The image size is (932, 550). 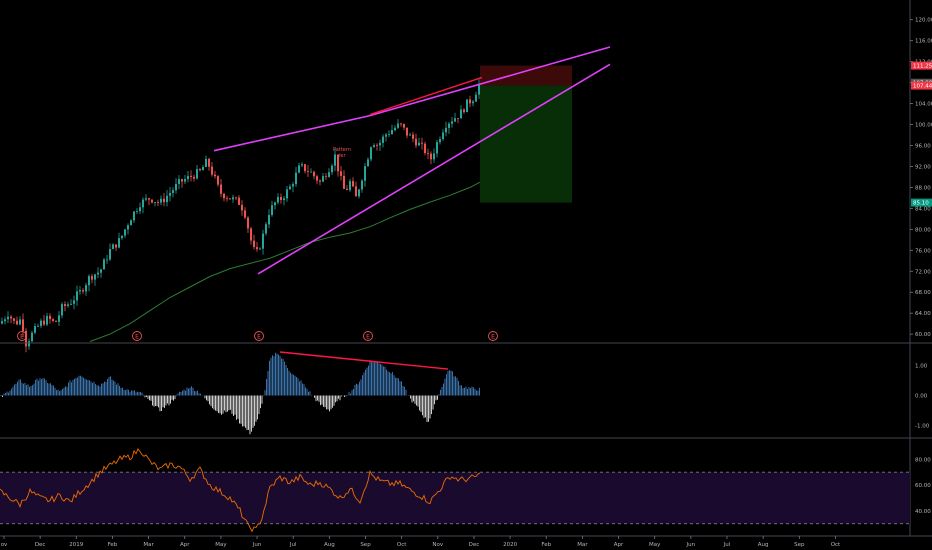 What do you see at coordinates (364, 360) in the screenshot?
I see `divergence-line` at bounding box center [364, 360].